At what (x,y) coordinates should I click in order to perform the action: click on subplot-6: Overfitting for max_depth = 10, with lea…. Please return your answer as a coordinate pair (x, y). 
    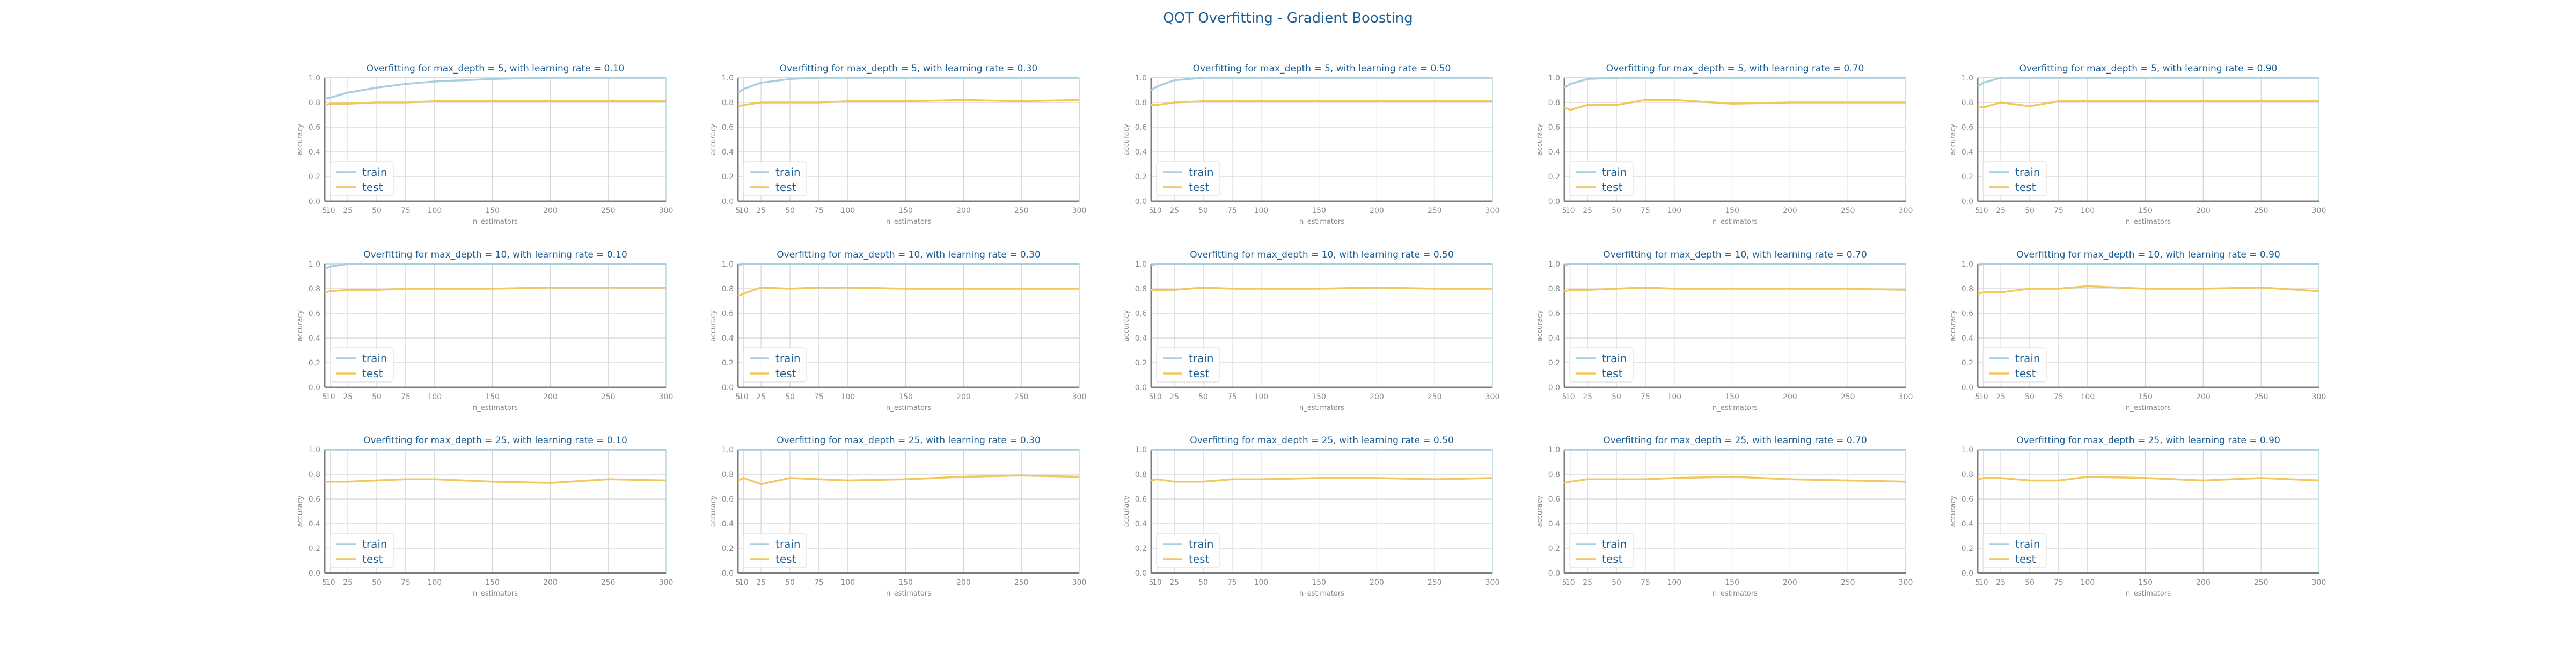
    Looking at the image, I should click on (484, 330).